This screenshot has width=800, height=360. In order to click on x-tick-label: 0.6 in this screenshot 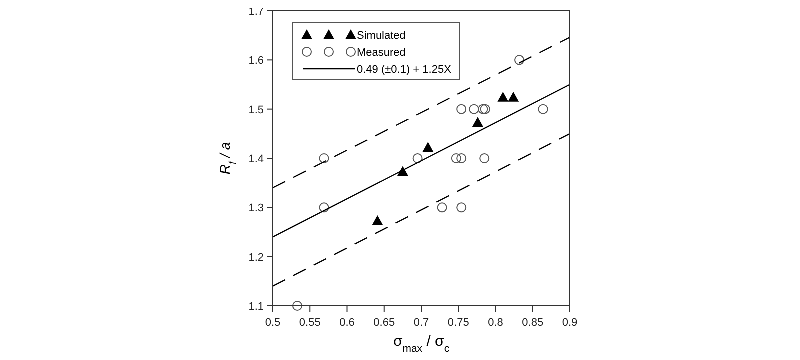, I will do `click(347, 323)`.